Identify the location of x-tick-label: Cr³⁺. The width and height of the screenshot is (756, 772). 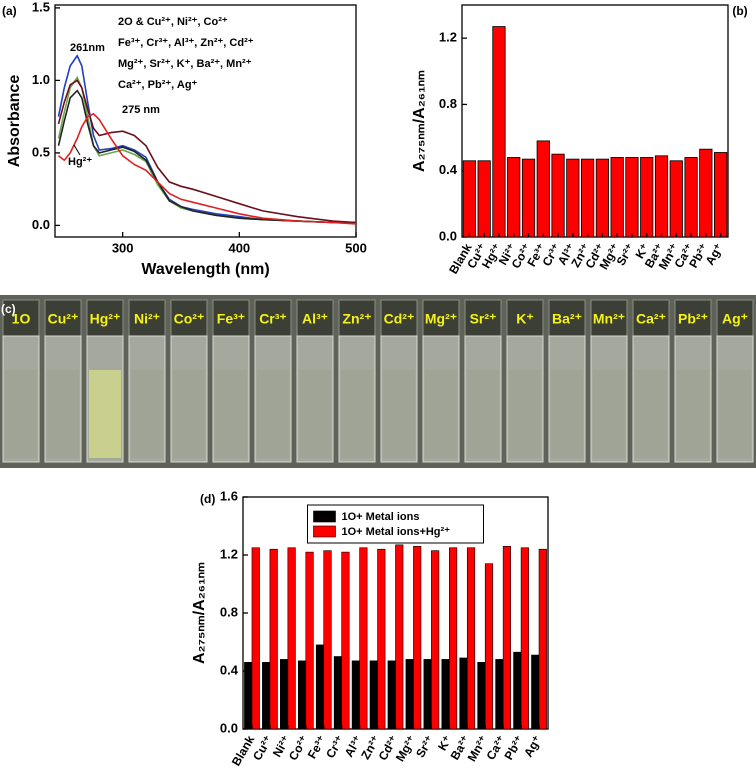
(335, 747).